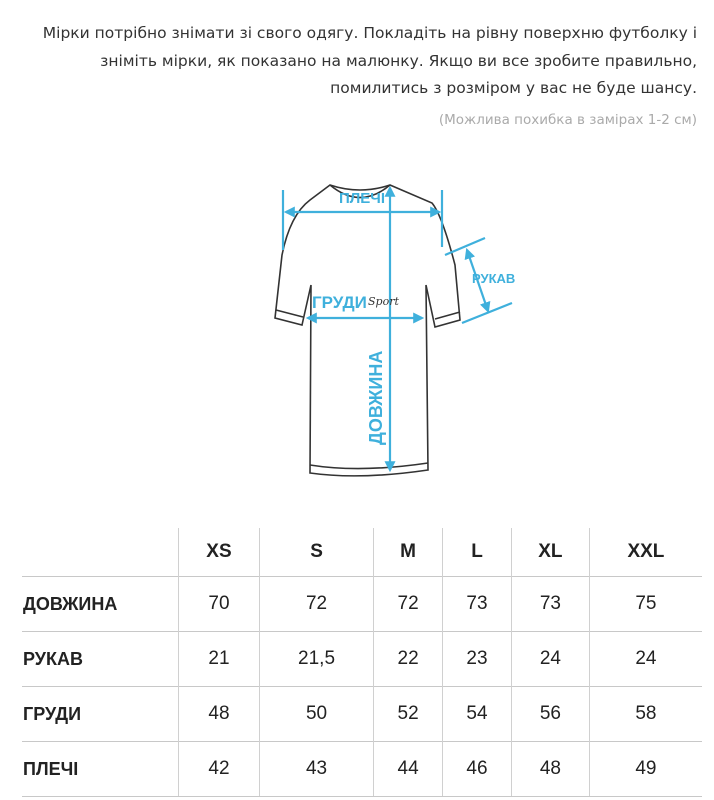  Describe the element at coordinates (100, 769) in the screenshot. I see `row-label: ПЛЕЧІ` at that location.